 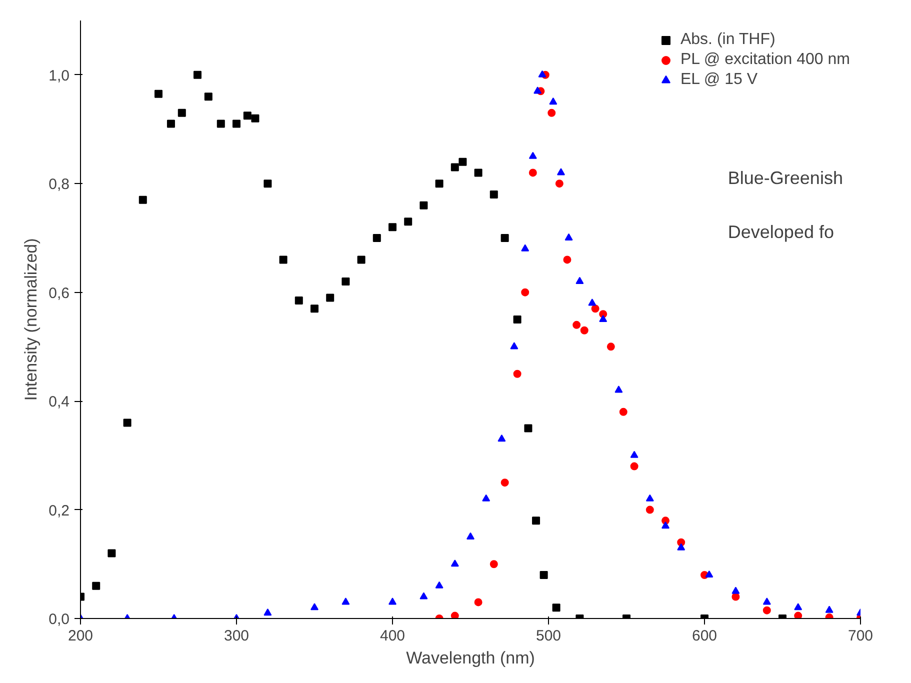 What do you see at coordinates (719, 80) in the screenshot?
I see `legend-label: EL @ 15 V` at bounding box center [719, 80].